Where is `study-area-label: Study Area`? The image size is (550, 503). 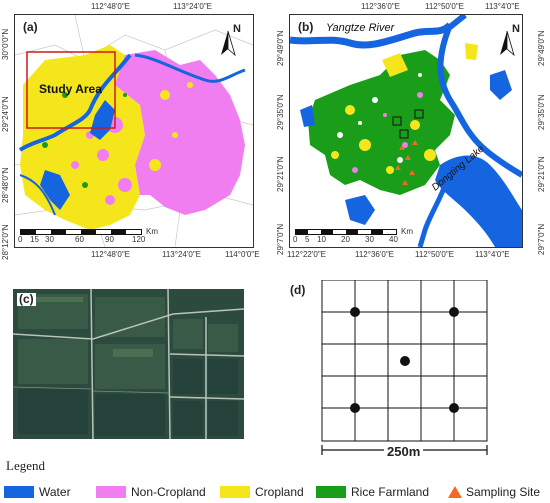 study-area-label: Study Area is located at coordinates (70, 89).